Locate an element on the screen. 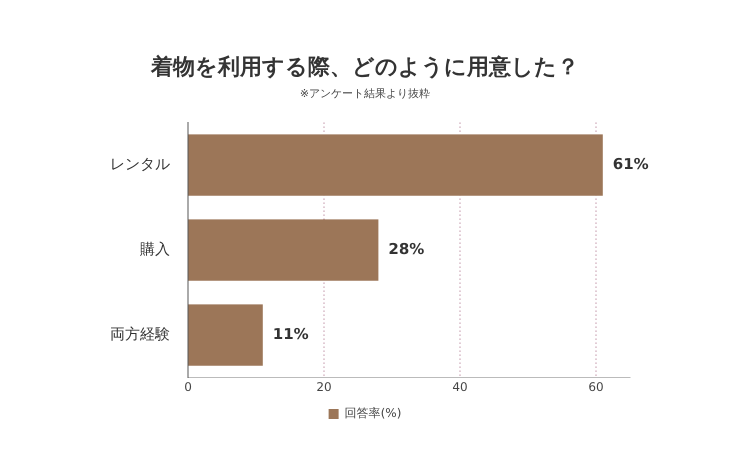  x-tick-label: 20 is located at coordinates (324, 387).